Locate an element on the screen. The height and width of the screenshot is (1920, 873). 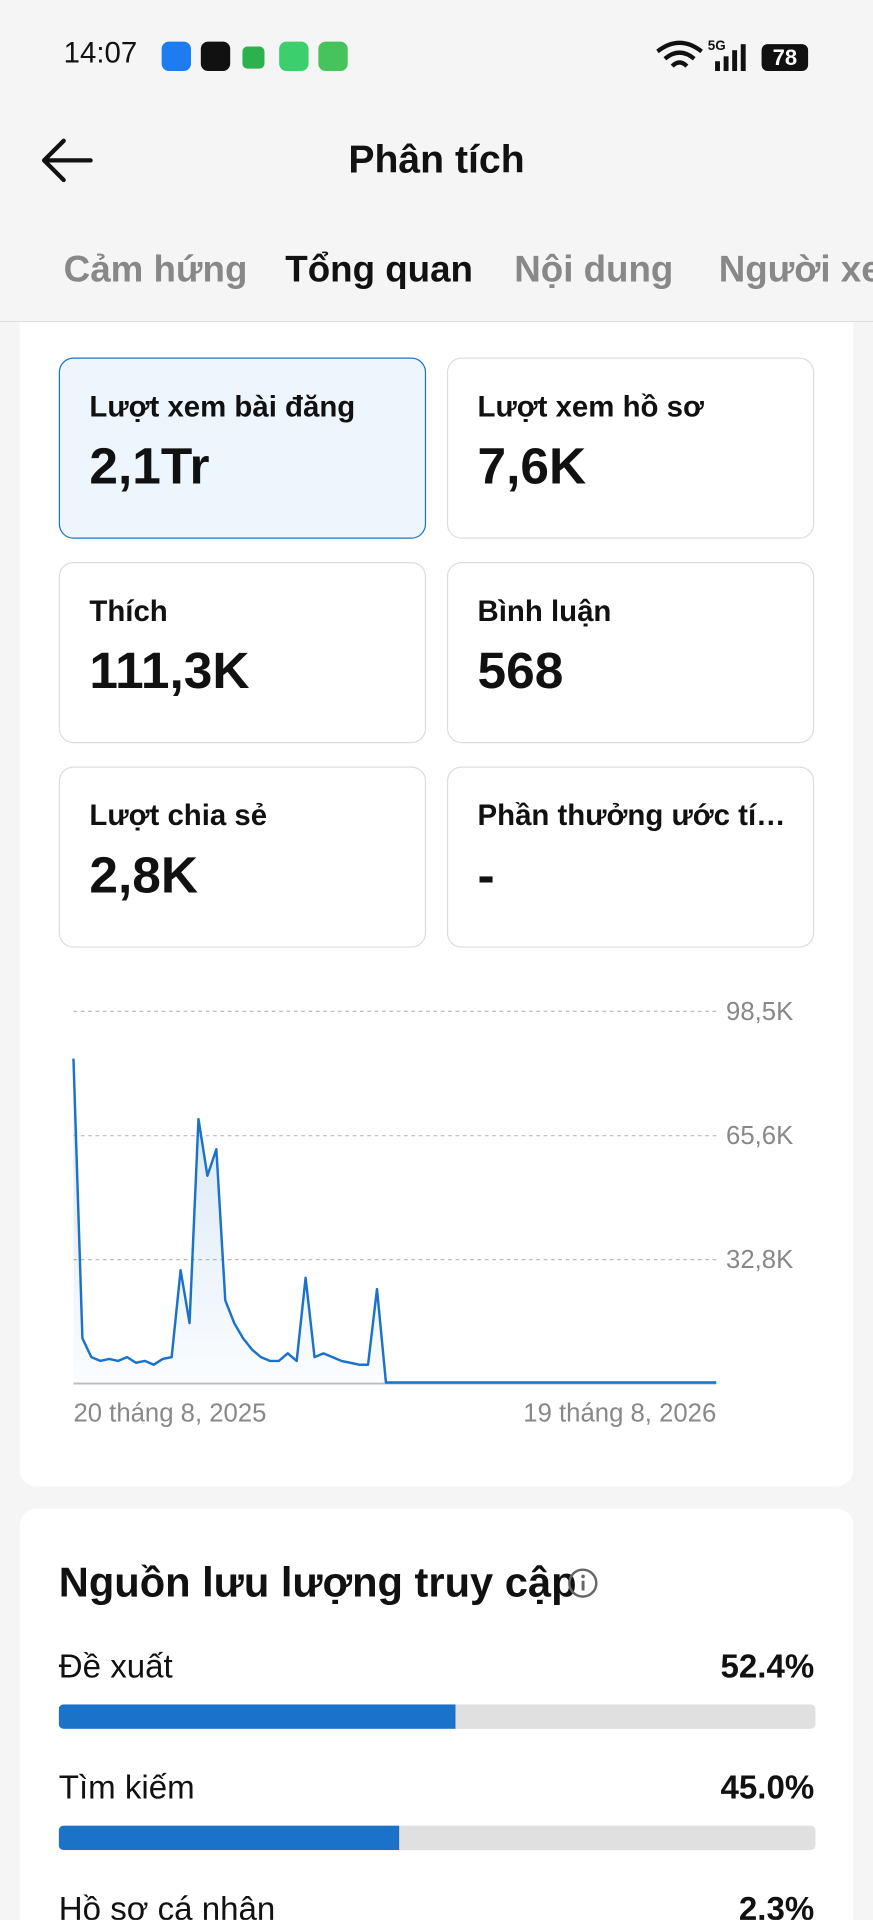
back-button is located at coordinates (67, 160).